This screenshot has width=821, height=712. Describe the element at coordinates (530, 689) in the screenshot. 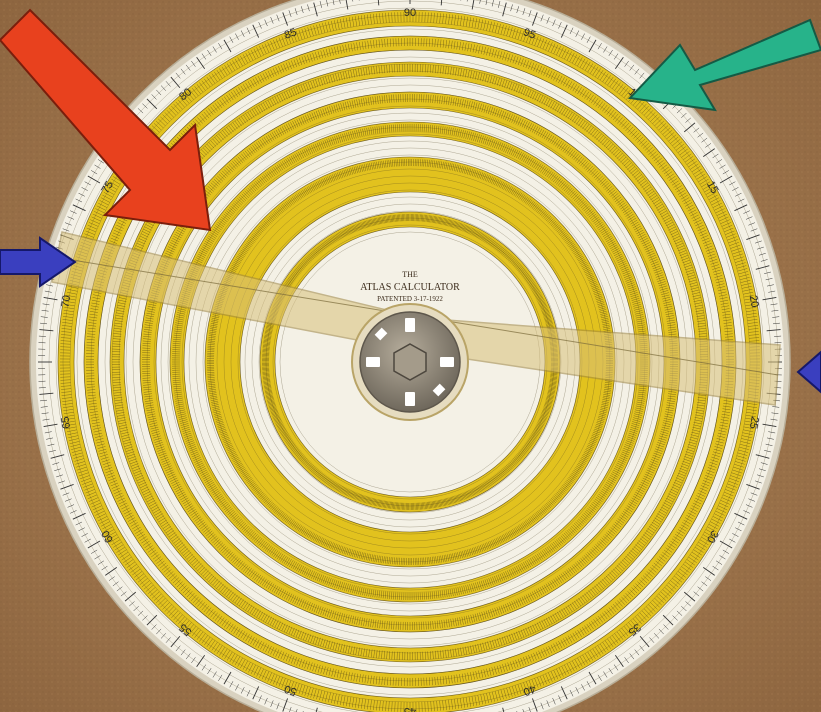

I see `outer-scale-number: 40` at that location.